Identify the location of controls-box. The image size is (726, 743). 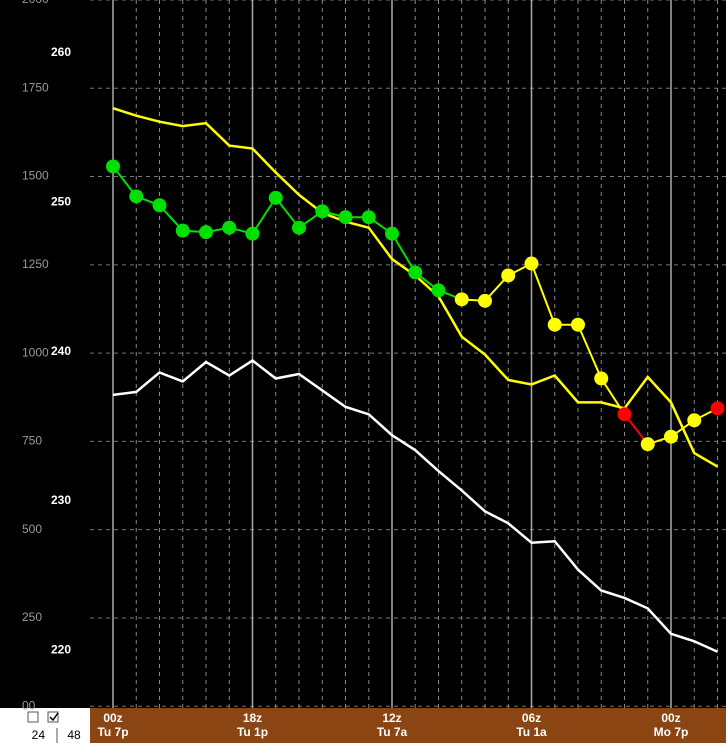
(45, 725).